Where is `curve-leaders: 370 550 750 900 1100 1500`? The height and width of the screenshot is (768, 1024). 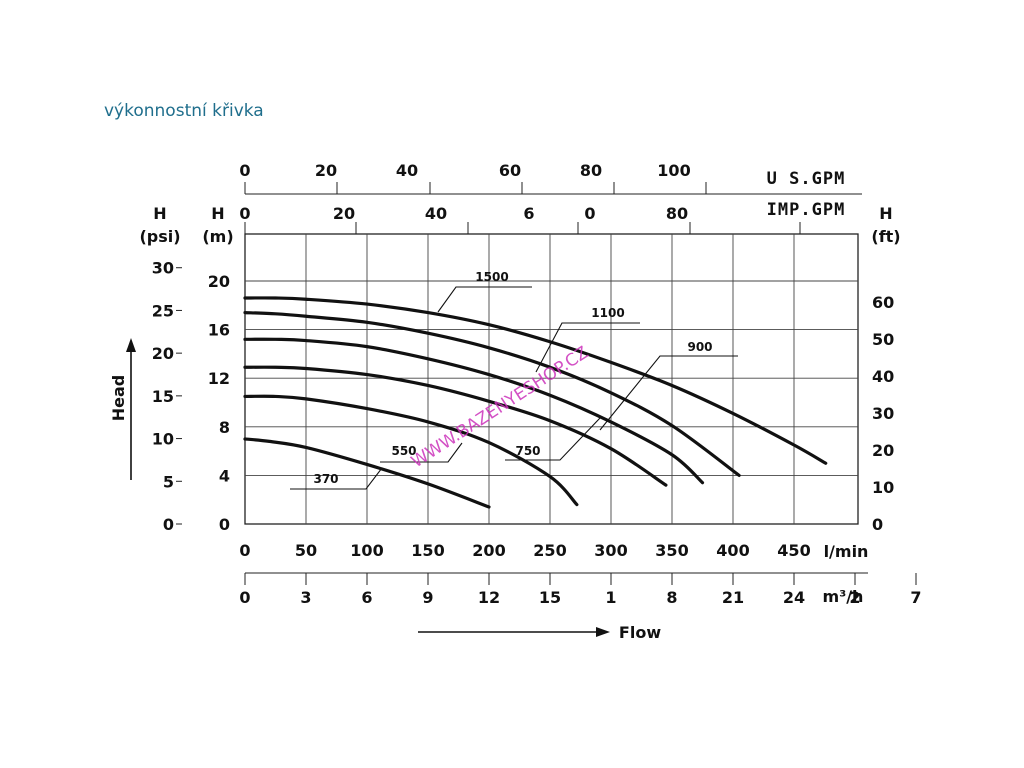 curve-leaders: 370 550 750 900 1100 1500 is located at coordinates (514, 380).